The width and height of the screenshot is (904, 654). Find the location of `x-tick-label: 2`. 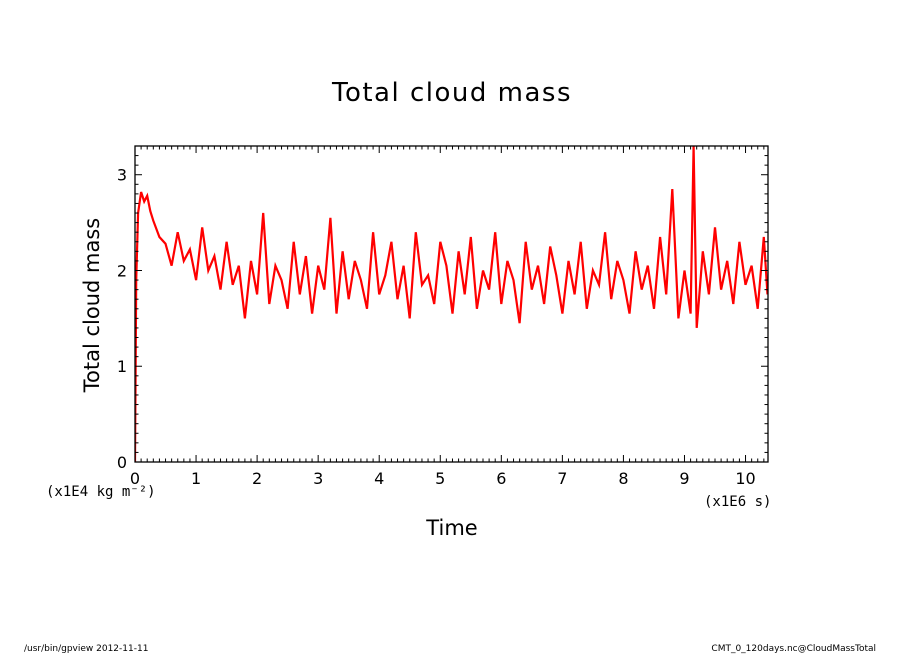

x-tick-label: 2 is located at coordinates (257, 478).